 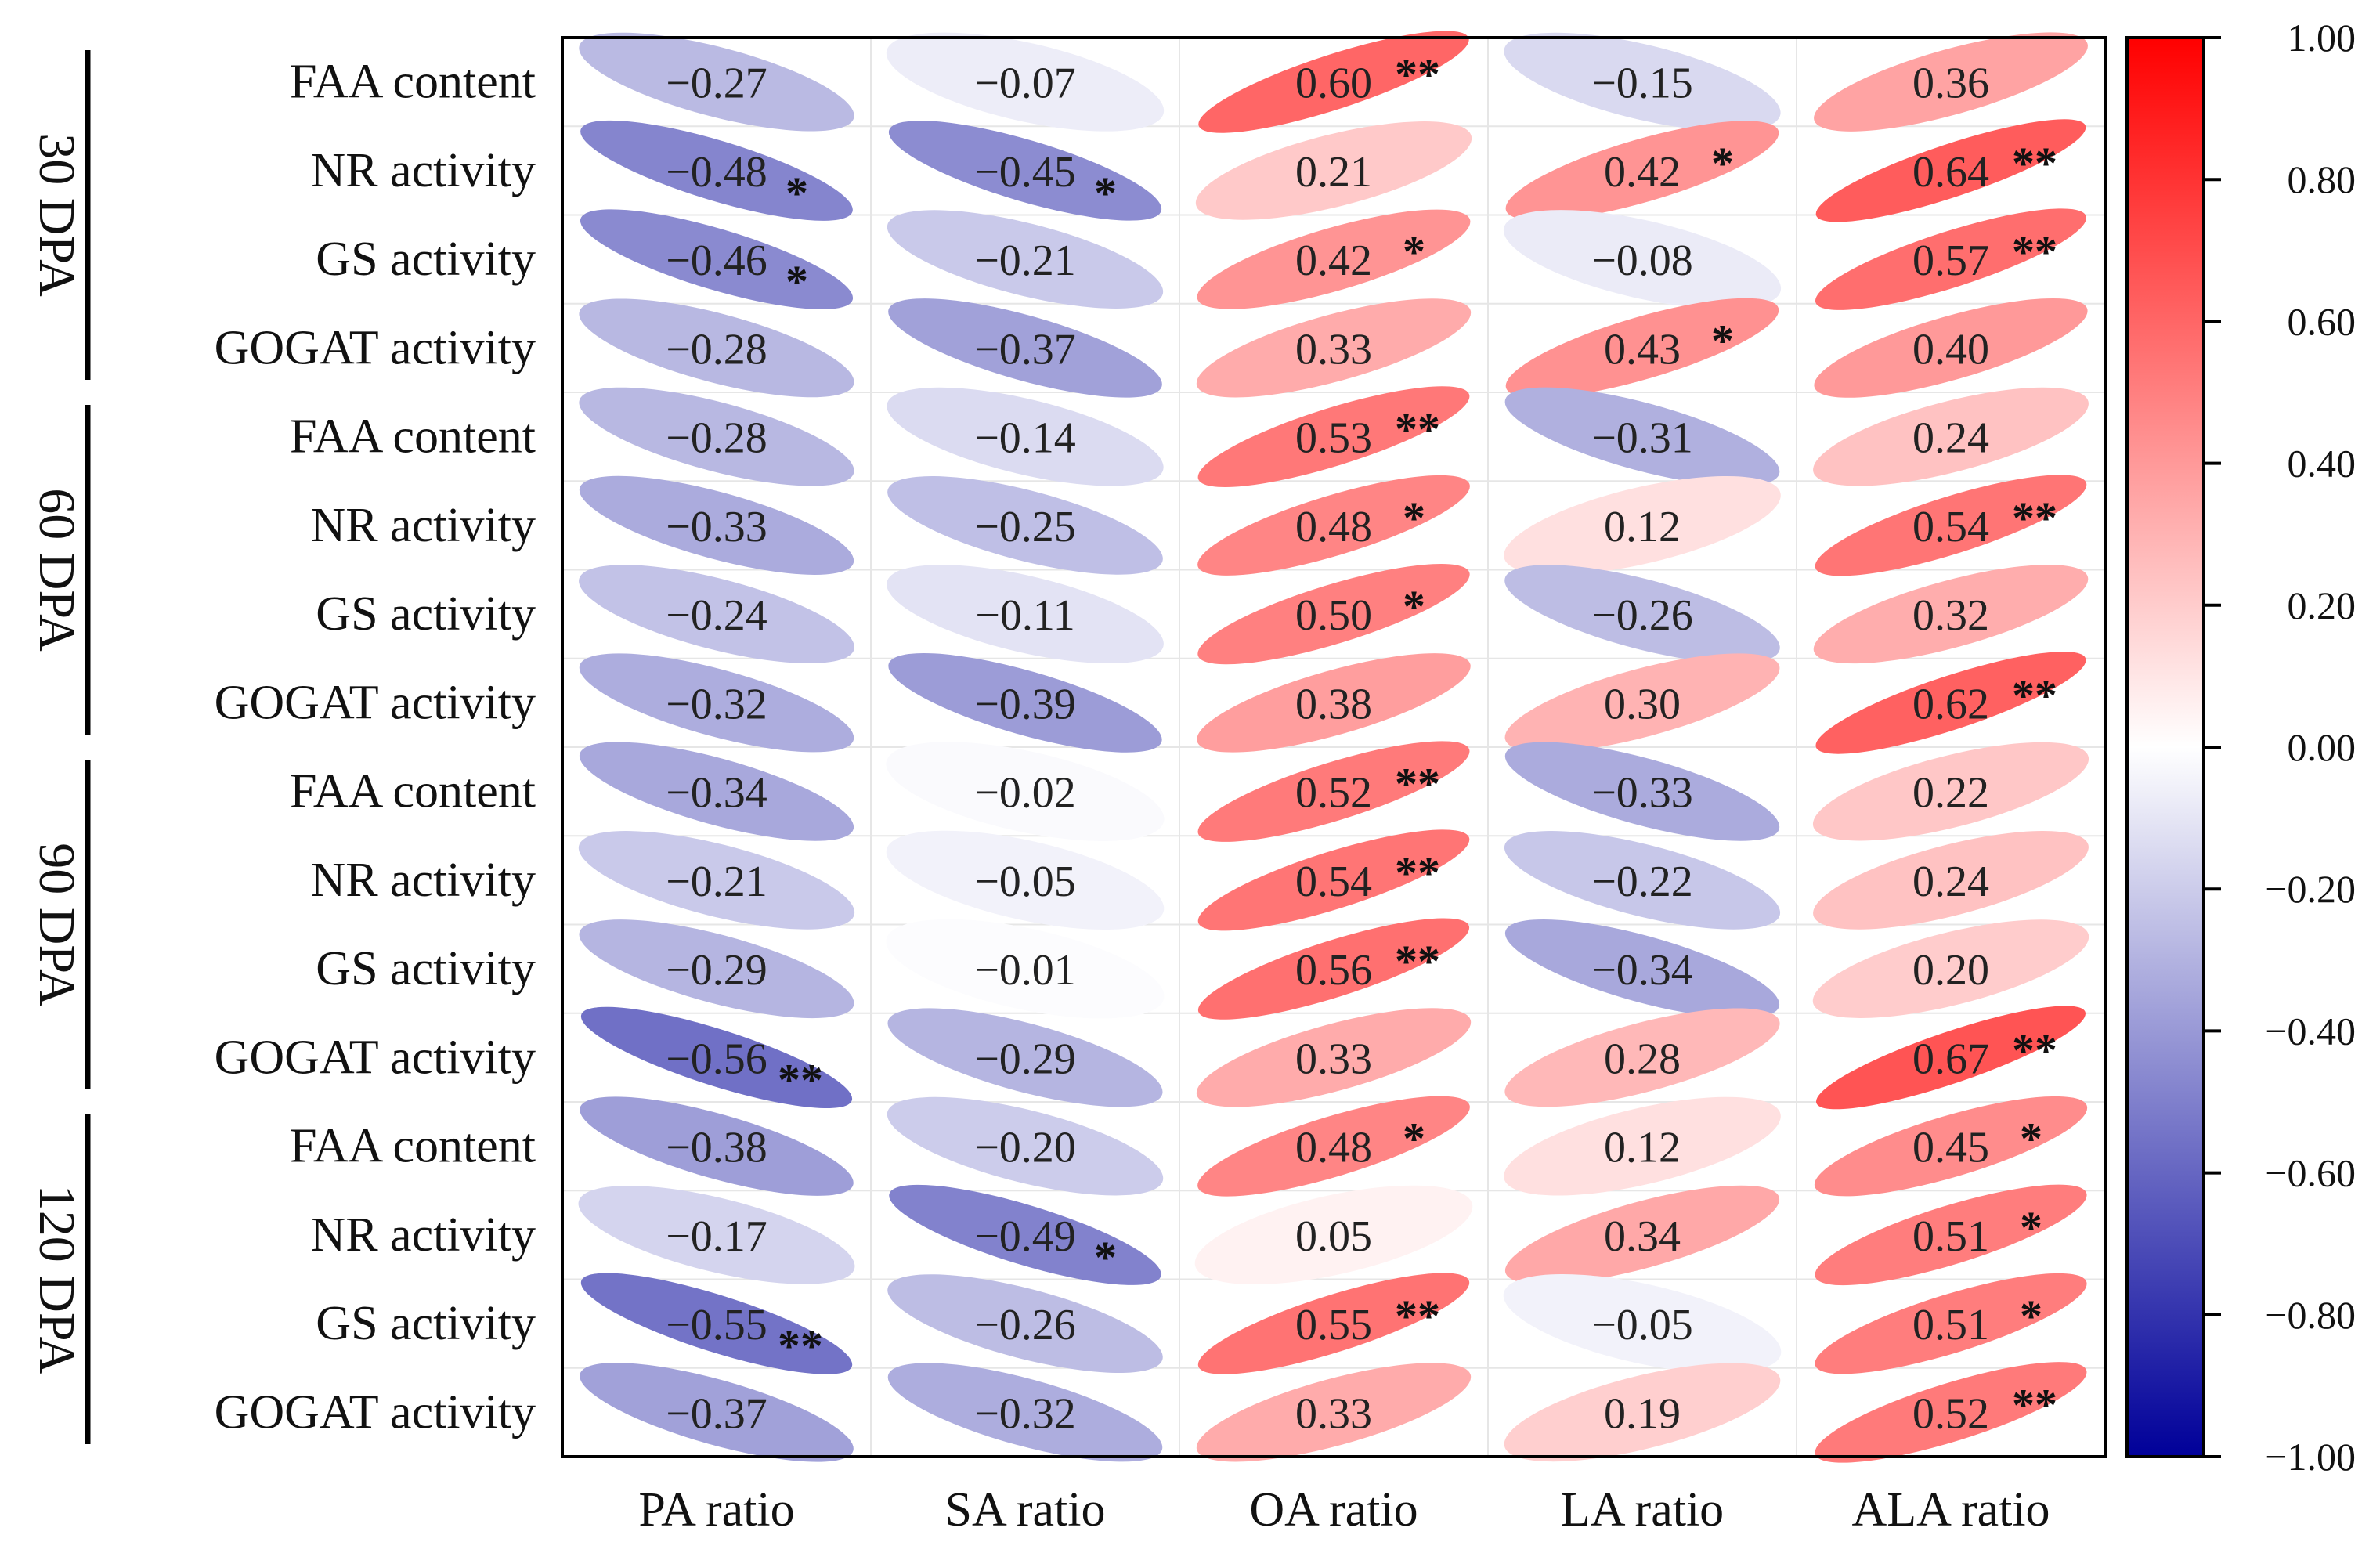 What do you see at coordinates (375, 1057) in the screenshot?
I see `row-label: GOGAT activity` at bounding box center [375, 1057].